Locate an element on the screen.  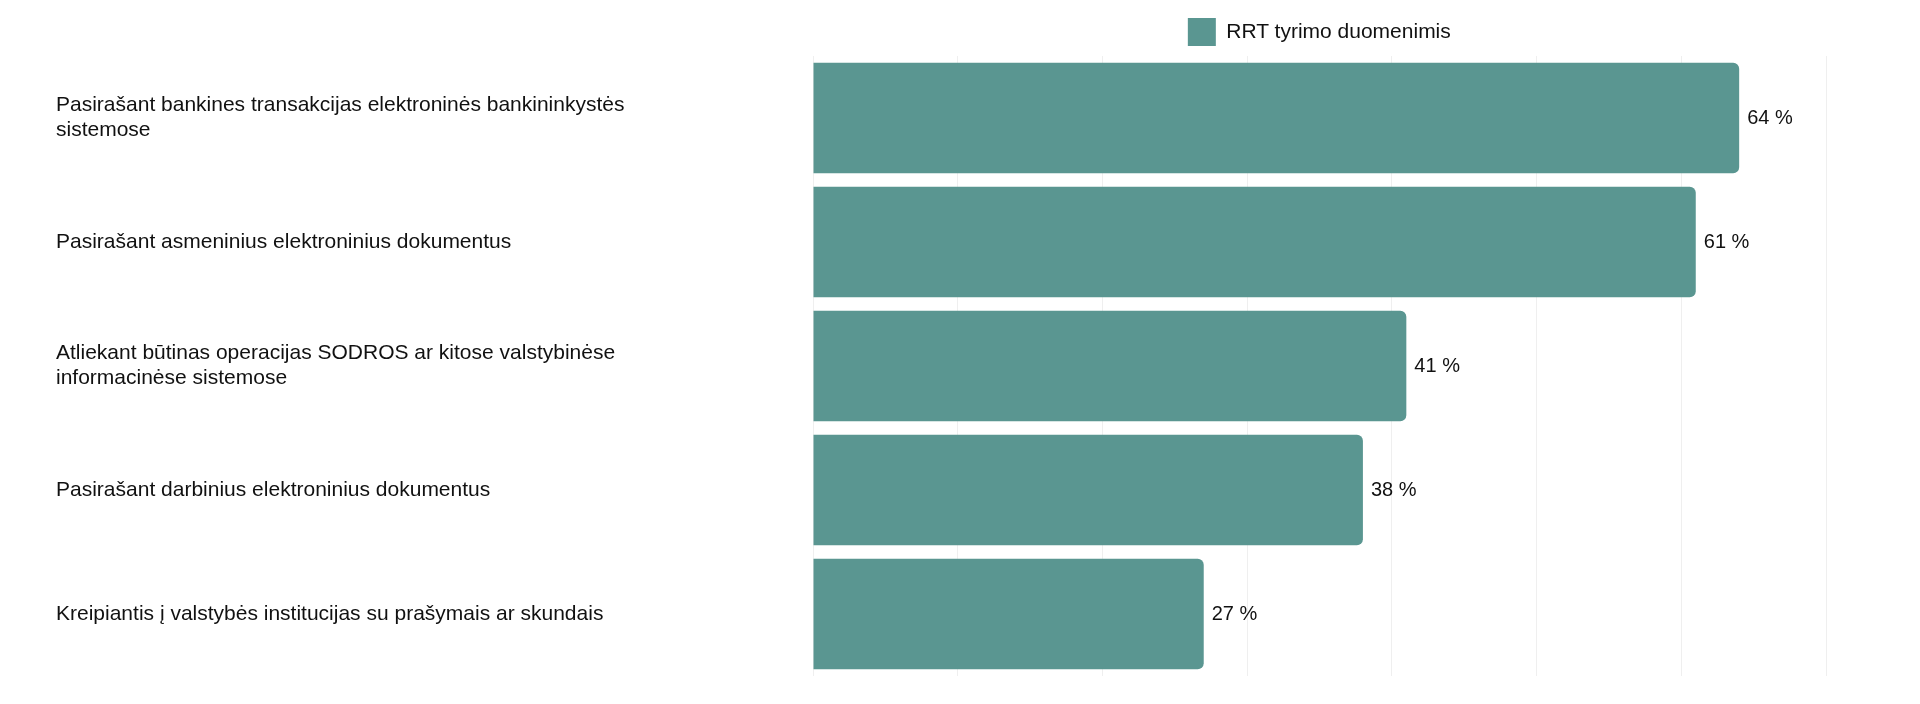
data-label: 41 % is located at coordinates (1437, 364).